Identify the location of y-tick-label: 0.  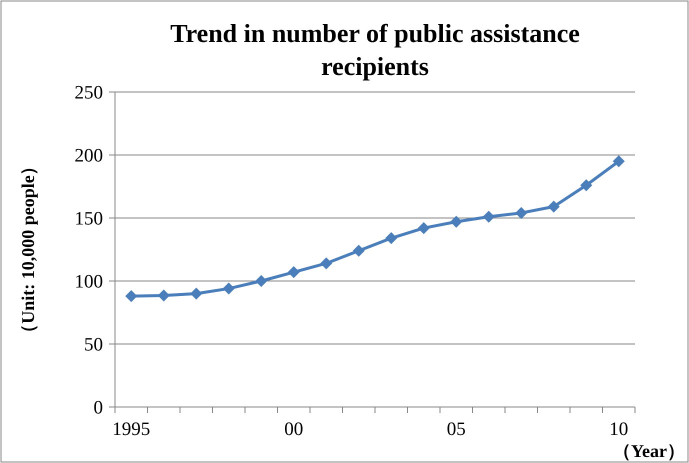
(98, 408).